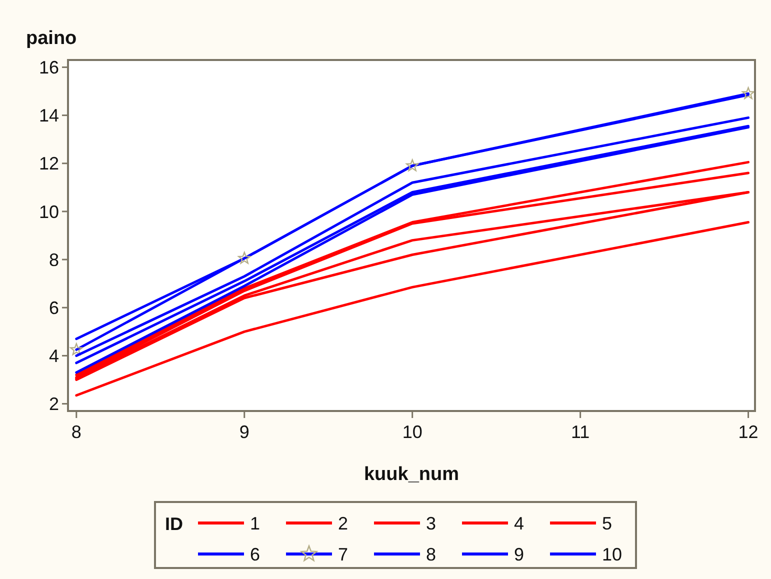 The height and width of the screenshot is (579, 771). I want to click on legend-label: 6, so click(255, 554).